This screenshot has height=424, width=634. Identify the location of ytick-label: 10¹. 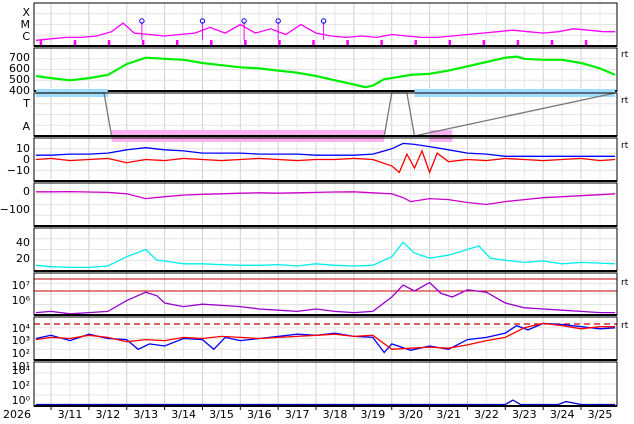
(21, 366).